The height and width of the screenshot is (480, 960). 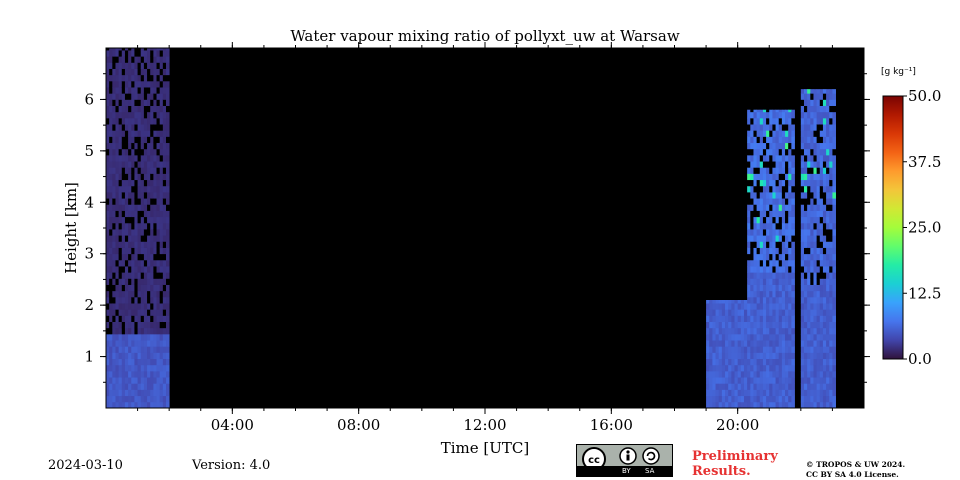 I want to click on date-label: 2024-03-10, so click(x=85, y=465).